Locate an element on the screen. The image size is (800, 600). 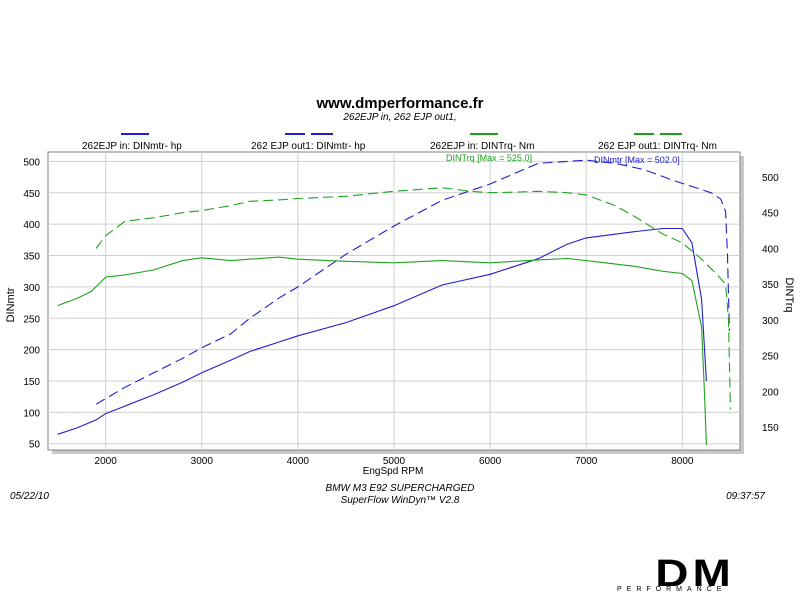
y-tick-label: 200 is located at coordinates (31, 351).